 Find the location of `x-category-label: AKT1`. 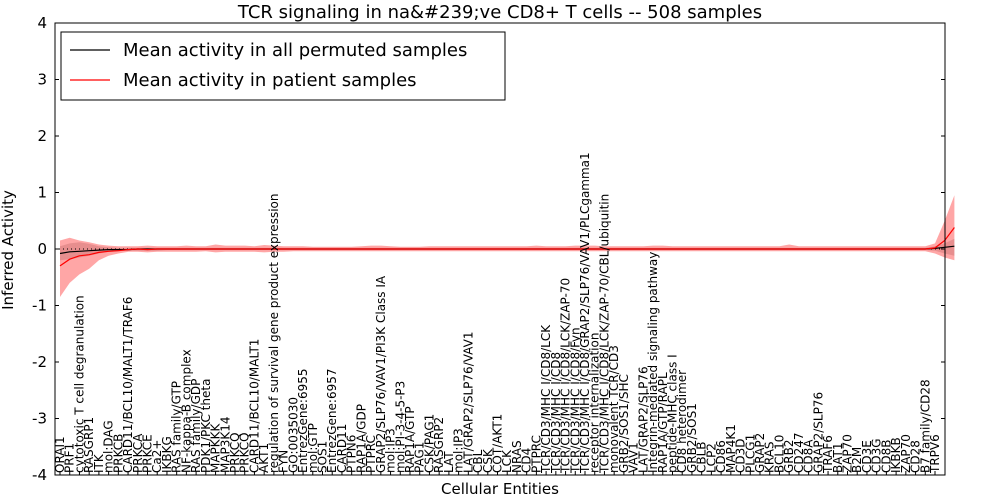

x-category-label: AKT1 is located at coordinates (264, 458).